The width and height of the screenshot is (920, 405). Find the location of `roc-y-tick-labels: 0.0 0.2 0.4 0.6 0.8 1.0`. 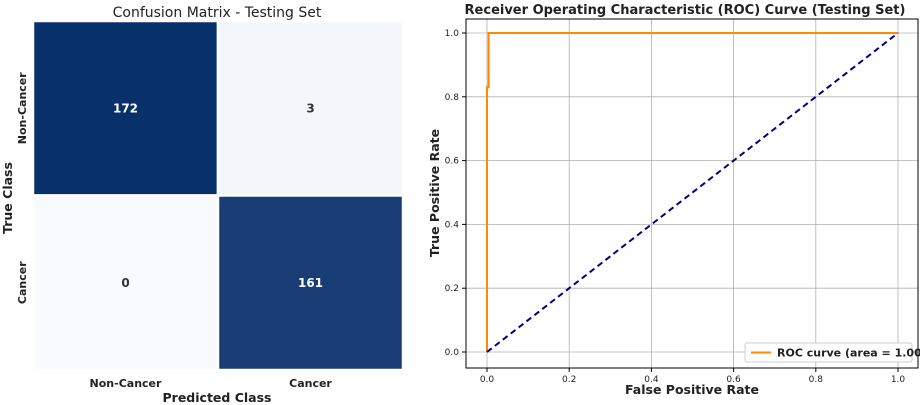

roc-y-tick-labels: 0.0 0.2 0.4 0.6 0.8 1.0 is located at coordinates (455, 193).